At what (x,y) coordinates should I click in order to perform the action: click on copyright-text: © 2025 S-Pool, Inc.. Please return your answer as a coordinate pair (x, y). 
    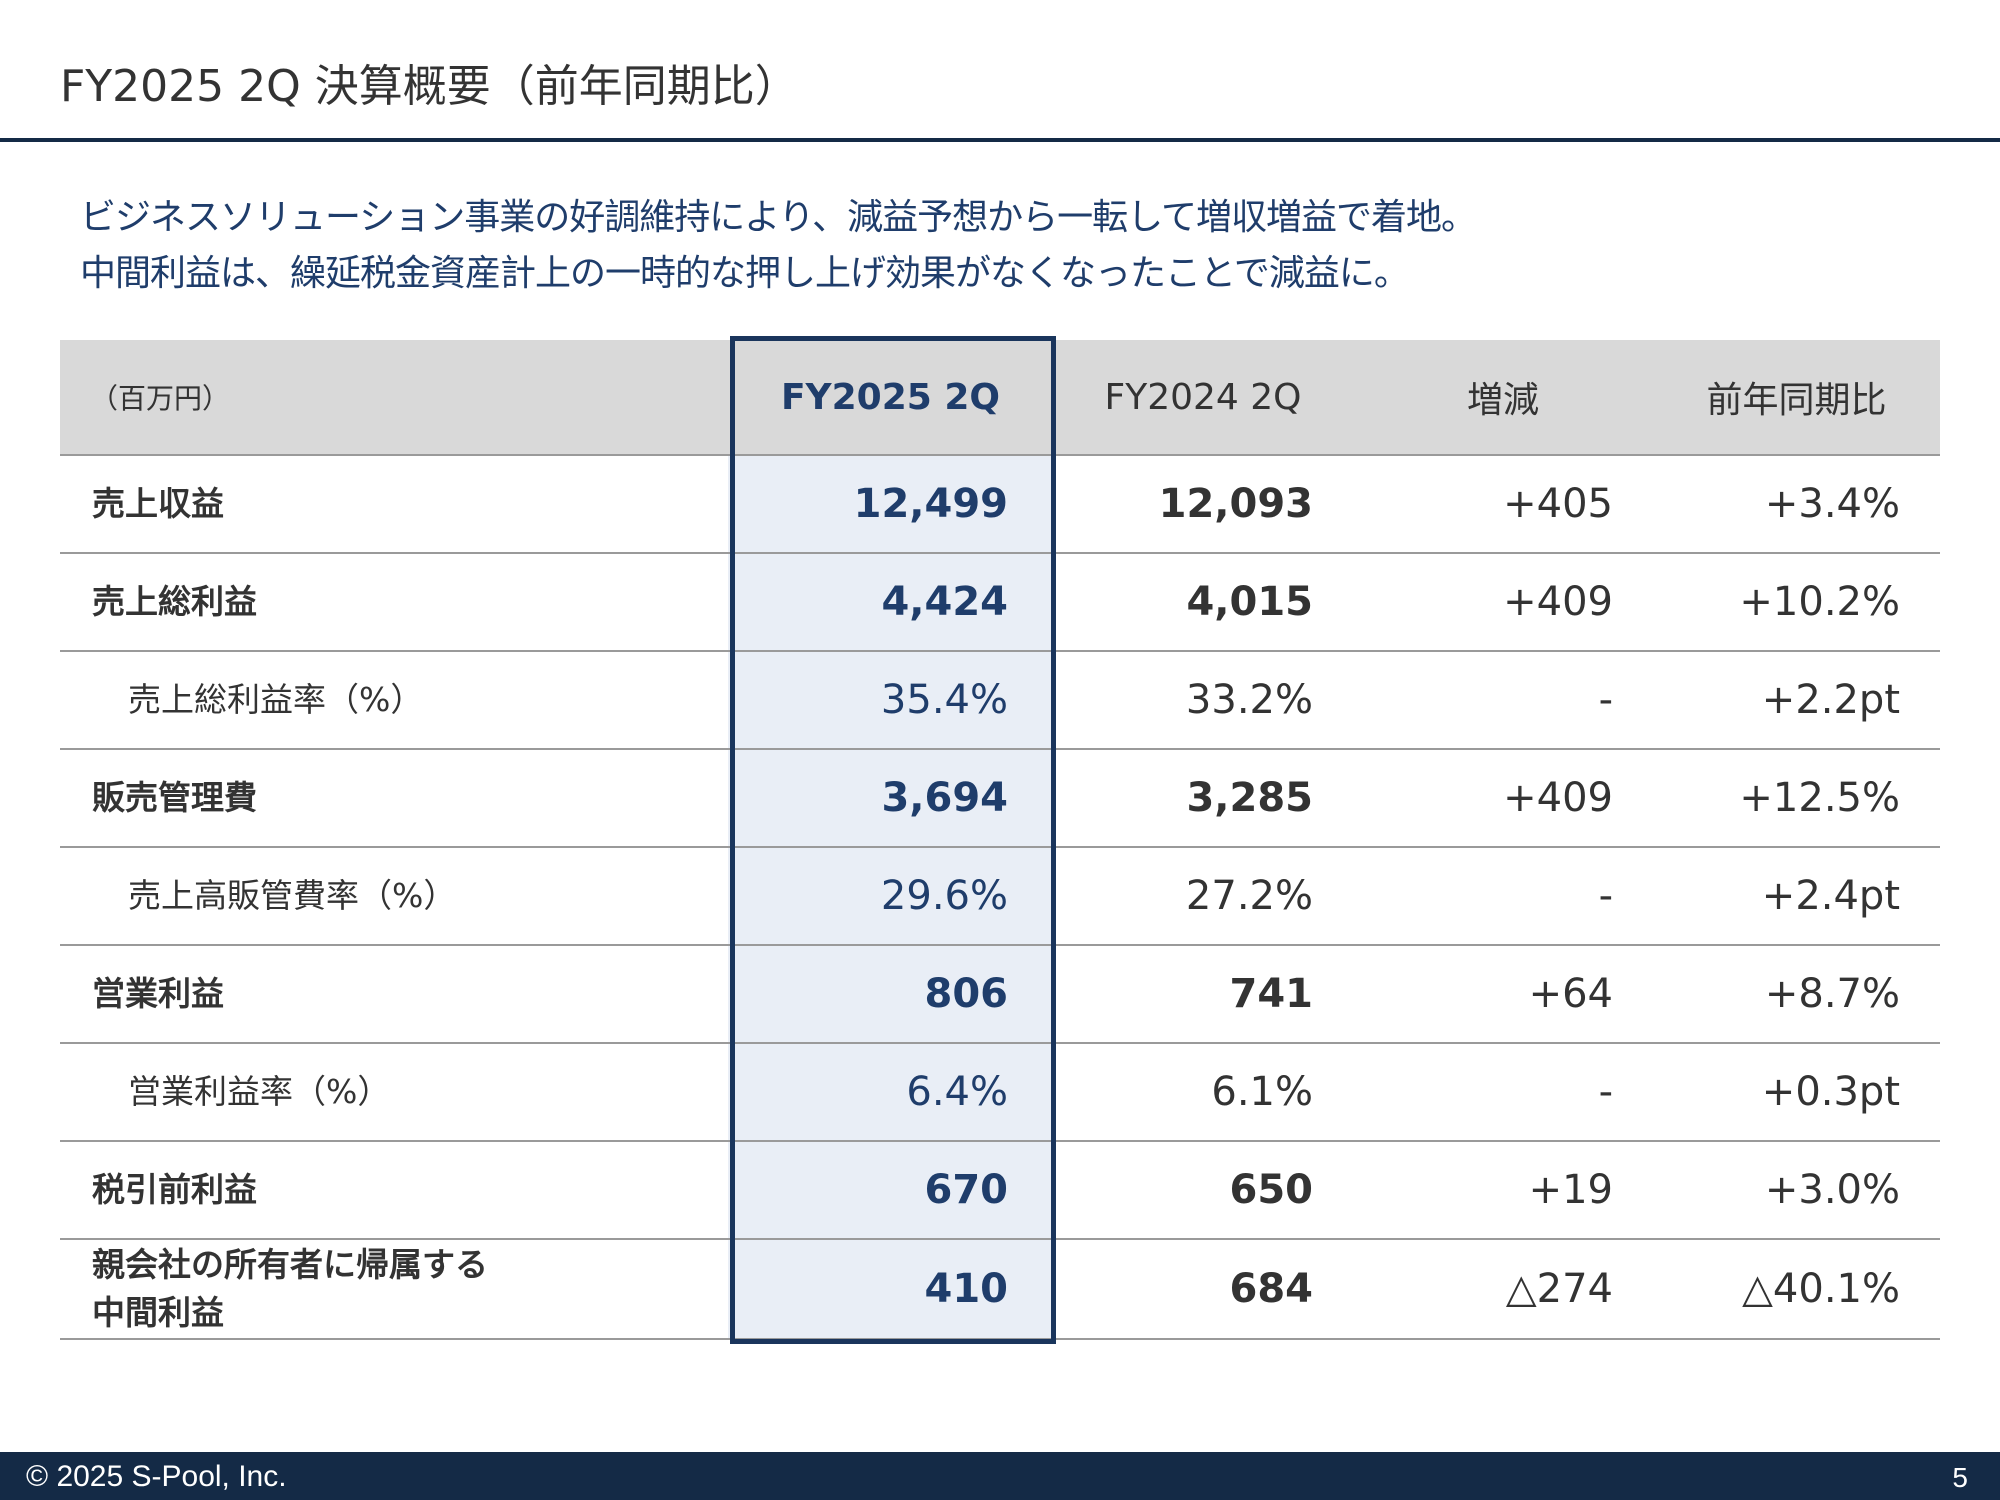
    Looking at the image, I should click on (156, 1476).